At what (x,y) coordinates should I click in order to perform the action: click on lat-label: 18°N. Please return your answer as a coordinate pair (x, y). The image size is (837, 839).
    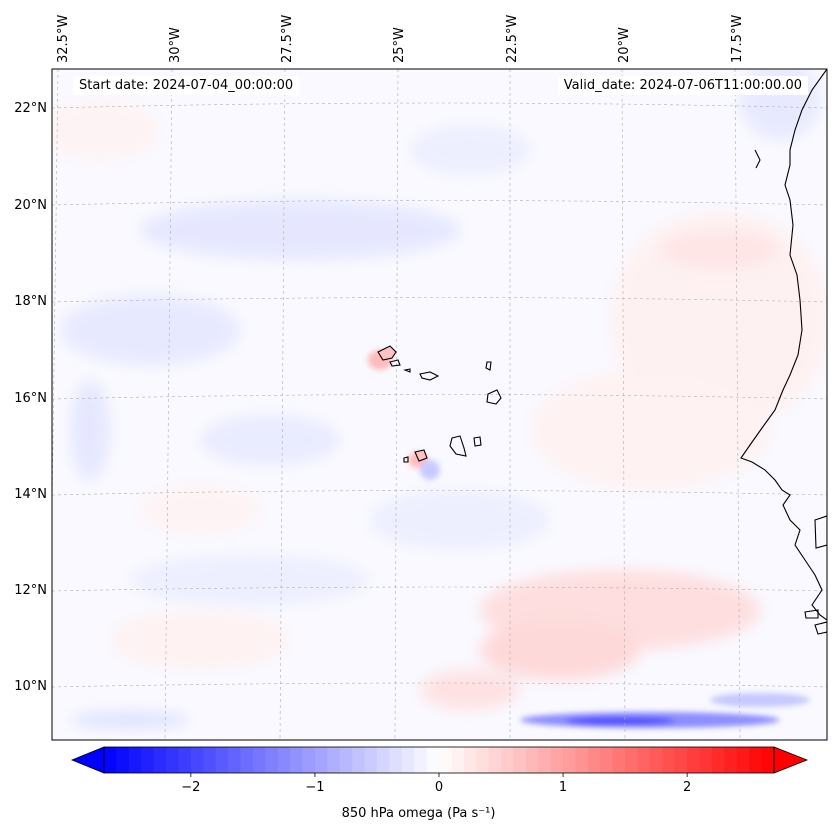
    Looking at the image, I should click on (30, 301).